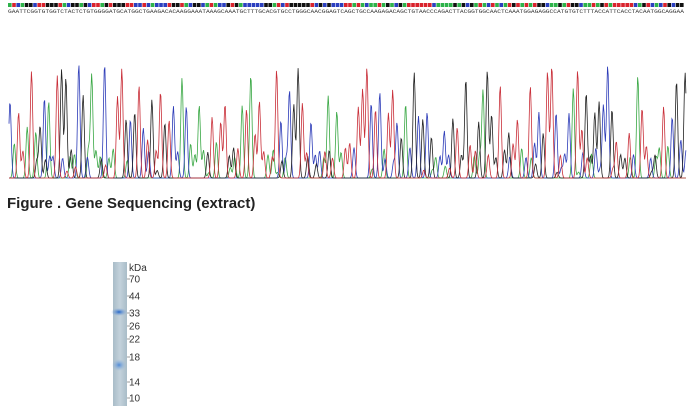 The width and height of the screenshot is (687, 411). What do you see at coordinates (135, 314) in the screenshot?
I see `marker-label: 33` at bounding box center [135, 314].